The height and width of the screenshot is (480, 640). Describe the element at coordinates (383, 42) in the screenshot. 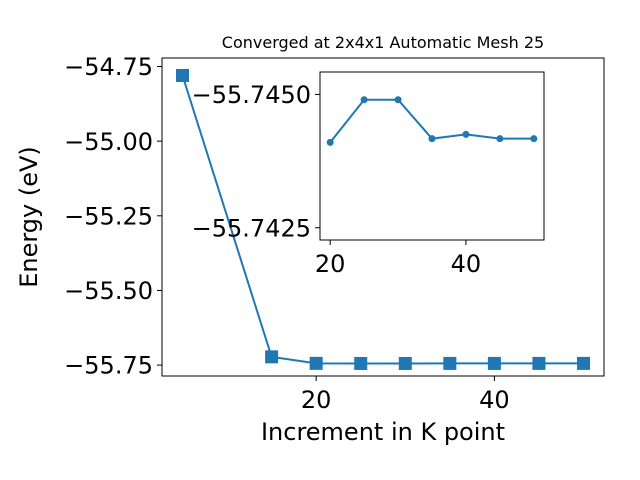

I see `main-chart-title: Converged at 2x4x1 Automatic Mesh 25` at that location.